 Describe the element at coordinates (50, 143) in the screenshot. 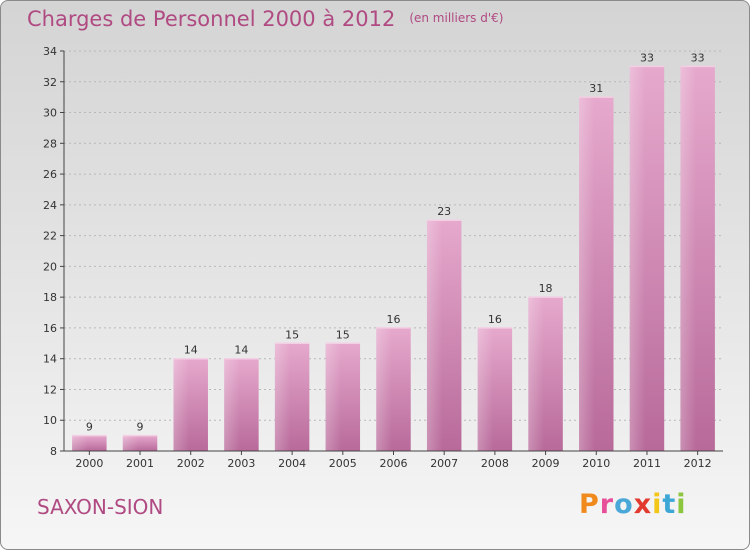

I see `y-tick-label: 28` at that location.